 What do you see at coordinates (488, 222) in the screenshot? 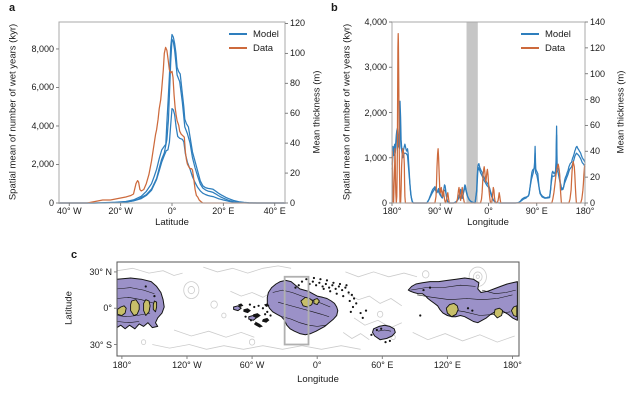
I see `panel-b-xlabel: Longitude` at bounding box center [488, 222].